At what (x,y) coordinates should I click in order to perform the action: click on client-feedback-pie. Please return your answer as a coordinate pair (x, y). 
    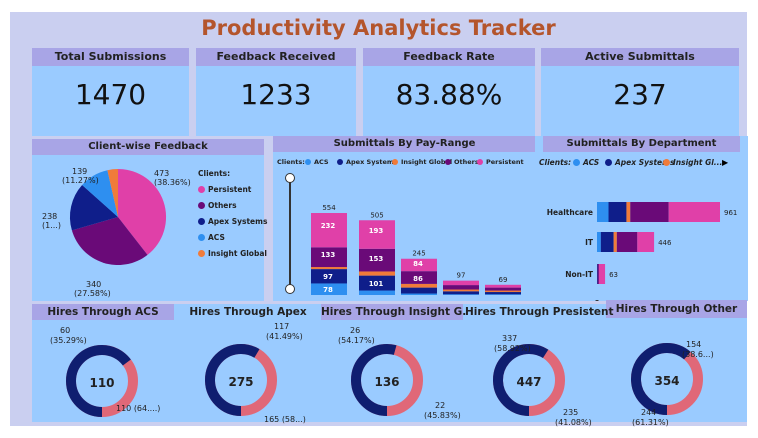
    Looking at the image, I should click on (118, 217).